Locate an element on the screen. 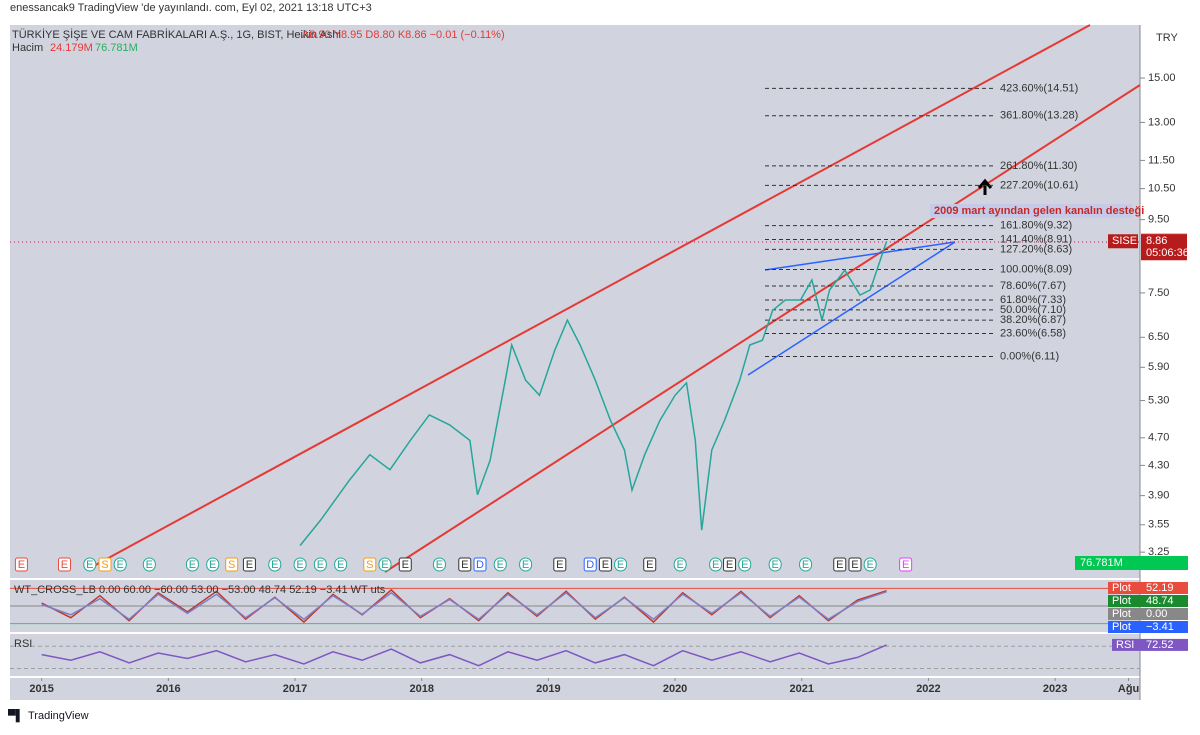  fib-label: 261.80%(11.30) is located at coordinates (1038, 166).